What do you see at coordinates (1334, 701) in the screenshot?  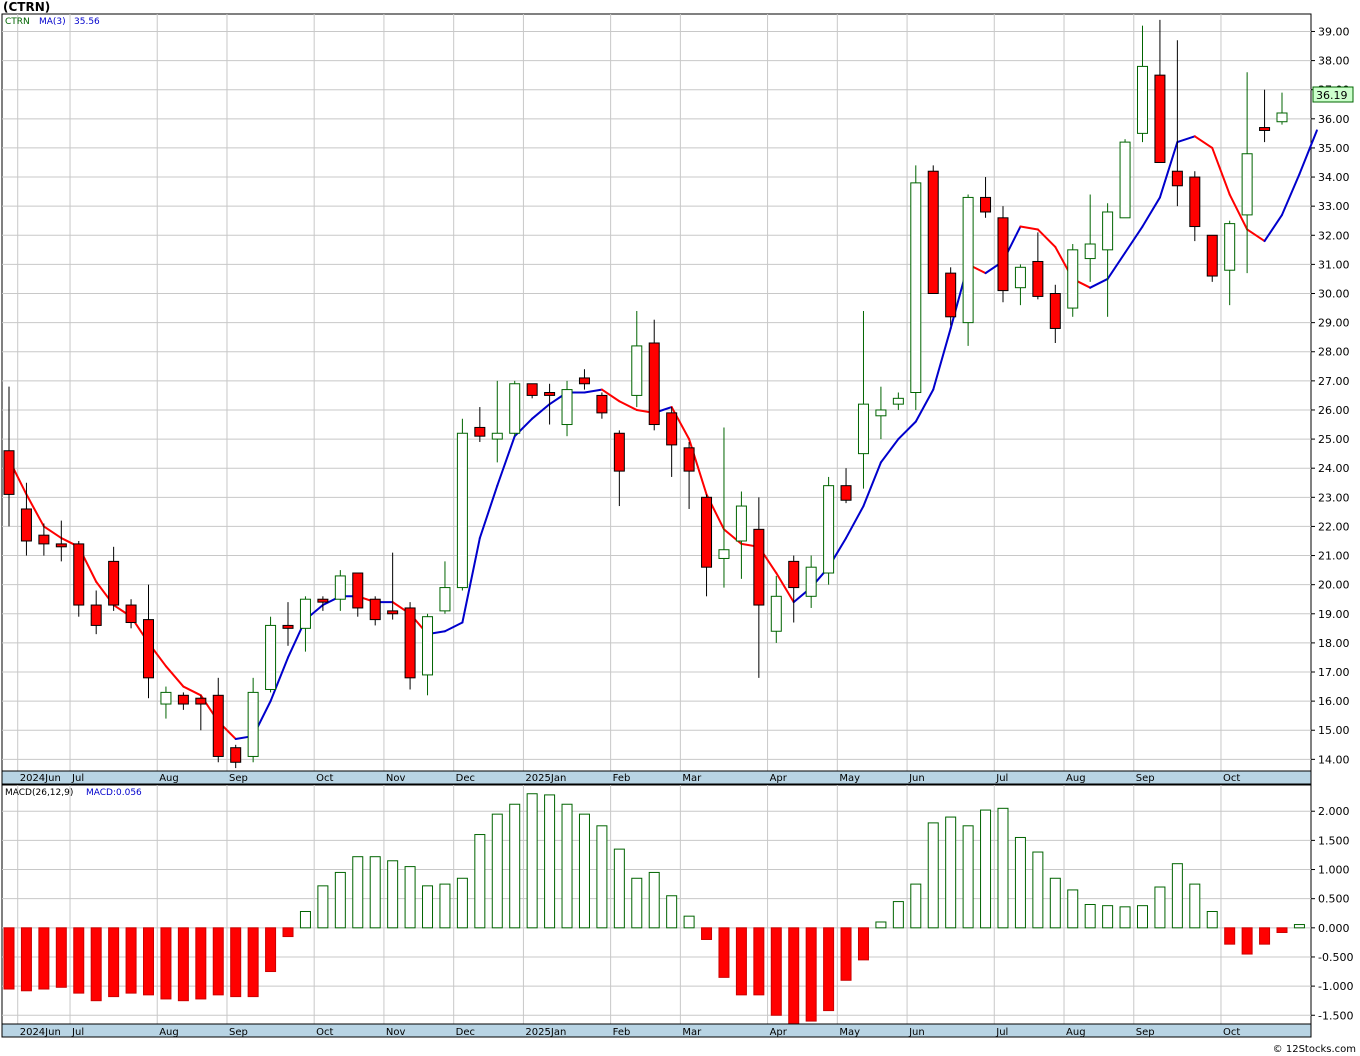 I see `price-tick-label: 16.00` at bounding box center [1334, 701].